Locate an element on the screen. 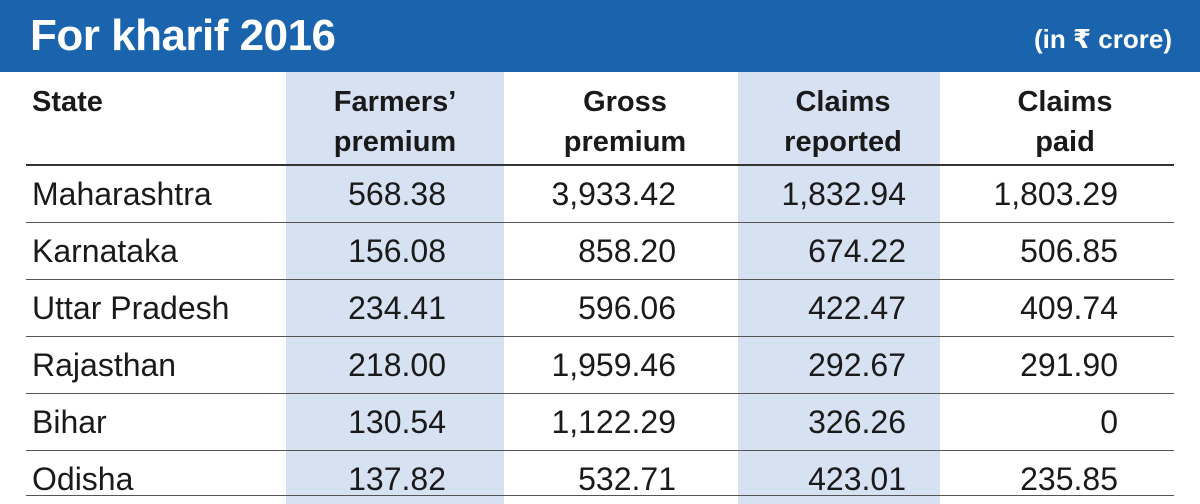 The width and height of the screenshot is (1200, 504). column-header-farmers-premium: Farmers’ premium is located at coordinates (395, 122).